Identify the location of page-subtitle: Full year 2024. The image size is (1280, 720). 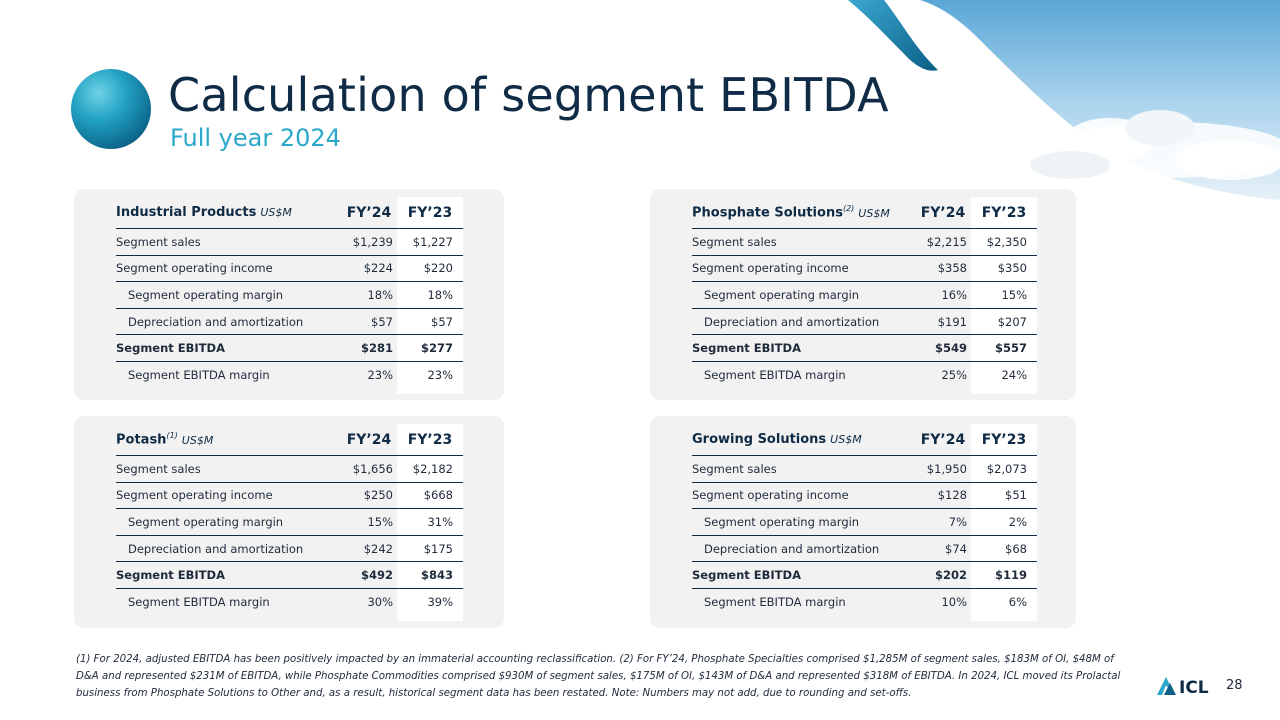
(255, 138).